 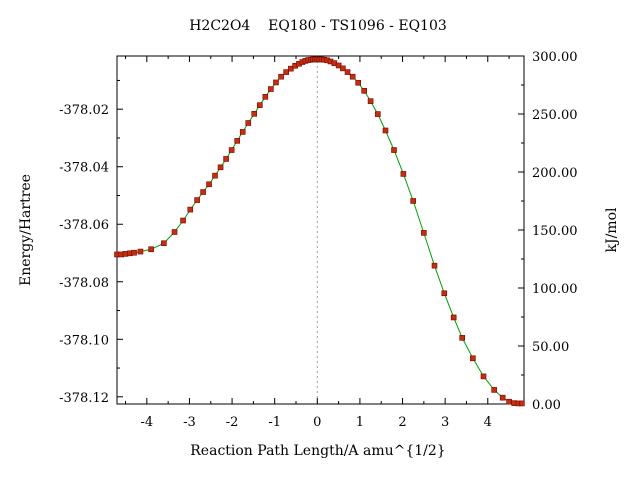 What do you see at coordinates (555, 115) in the screenshot?
I see `y2-tick-label: 250.00` at bounding box center [555, 115].